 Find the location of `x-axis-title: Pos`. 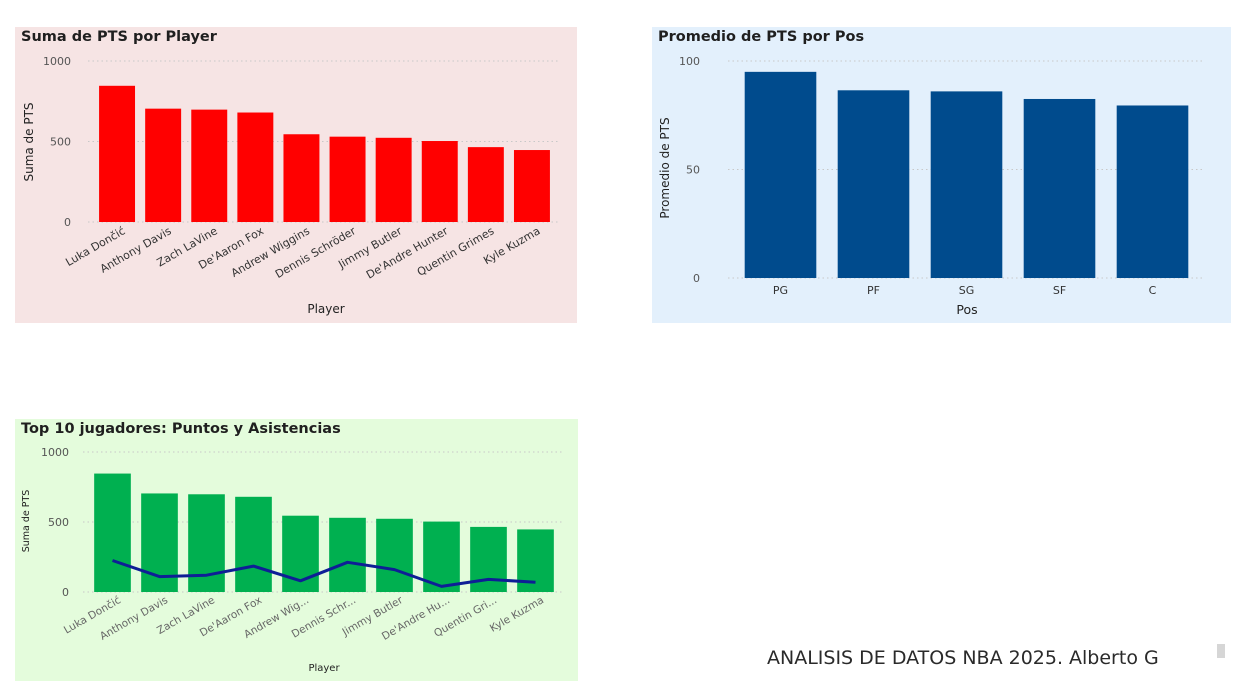

x-axis-title: Pos is located at coordinates (966, 309).